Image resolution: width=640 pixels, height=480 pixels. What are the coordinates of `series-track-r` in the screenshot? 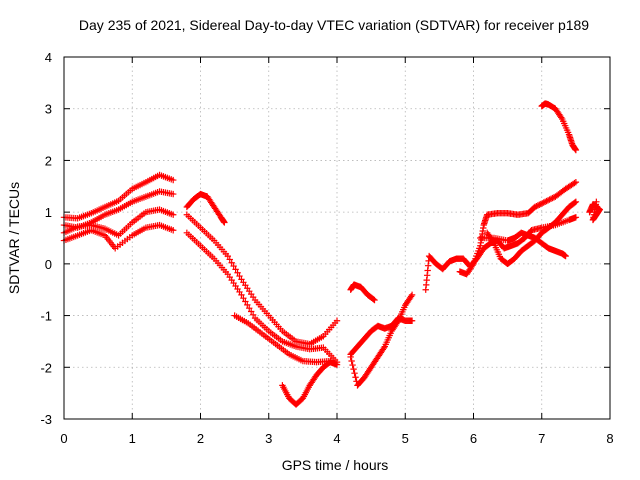 It's located at (594, 211).